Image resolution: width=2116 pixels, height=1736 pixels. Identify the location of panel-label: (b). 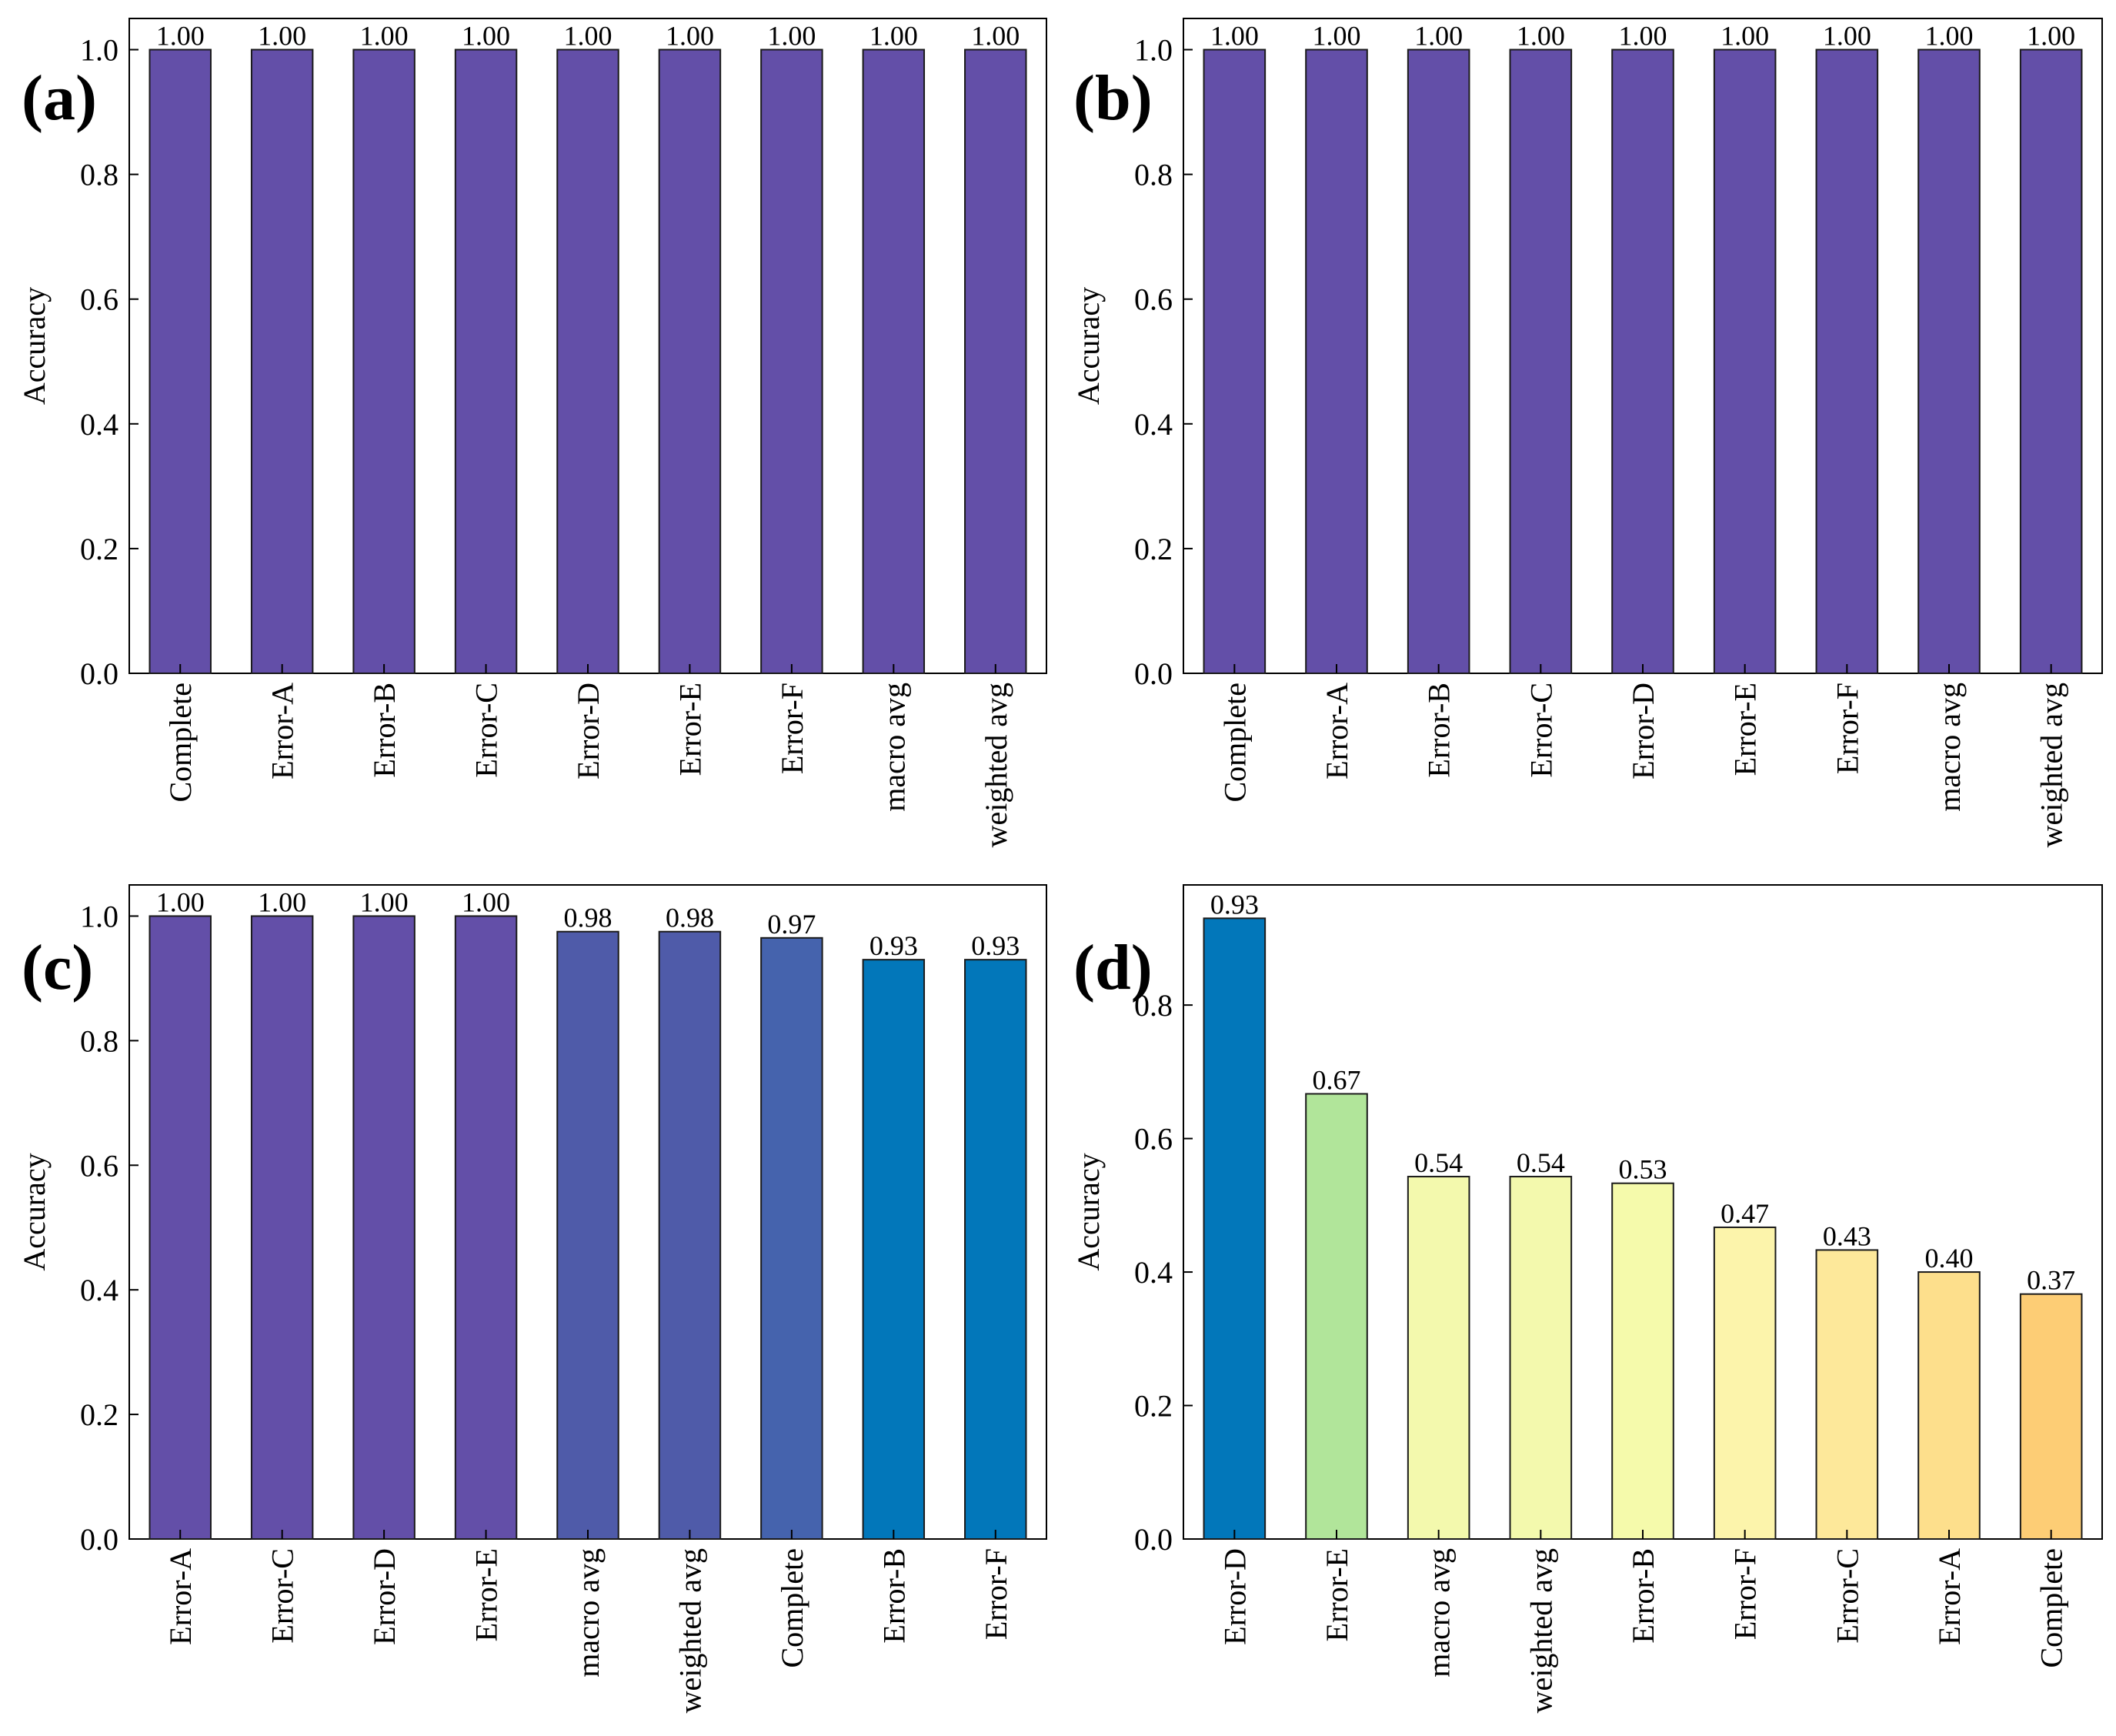
(1113, 98).